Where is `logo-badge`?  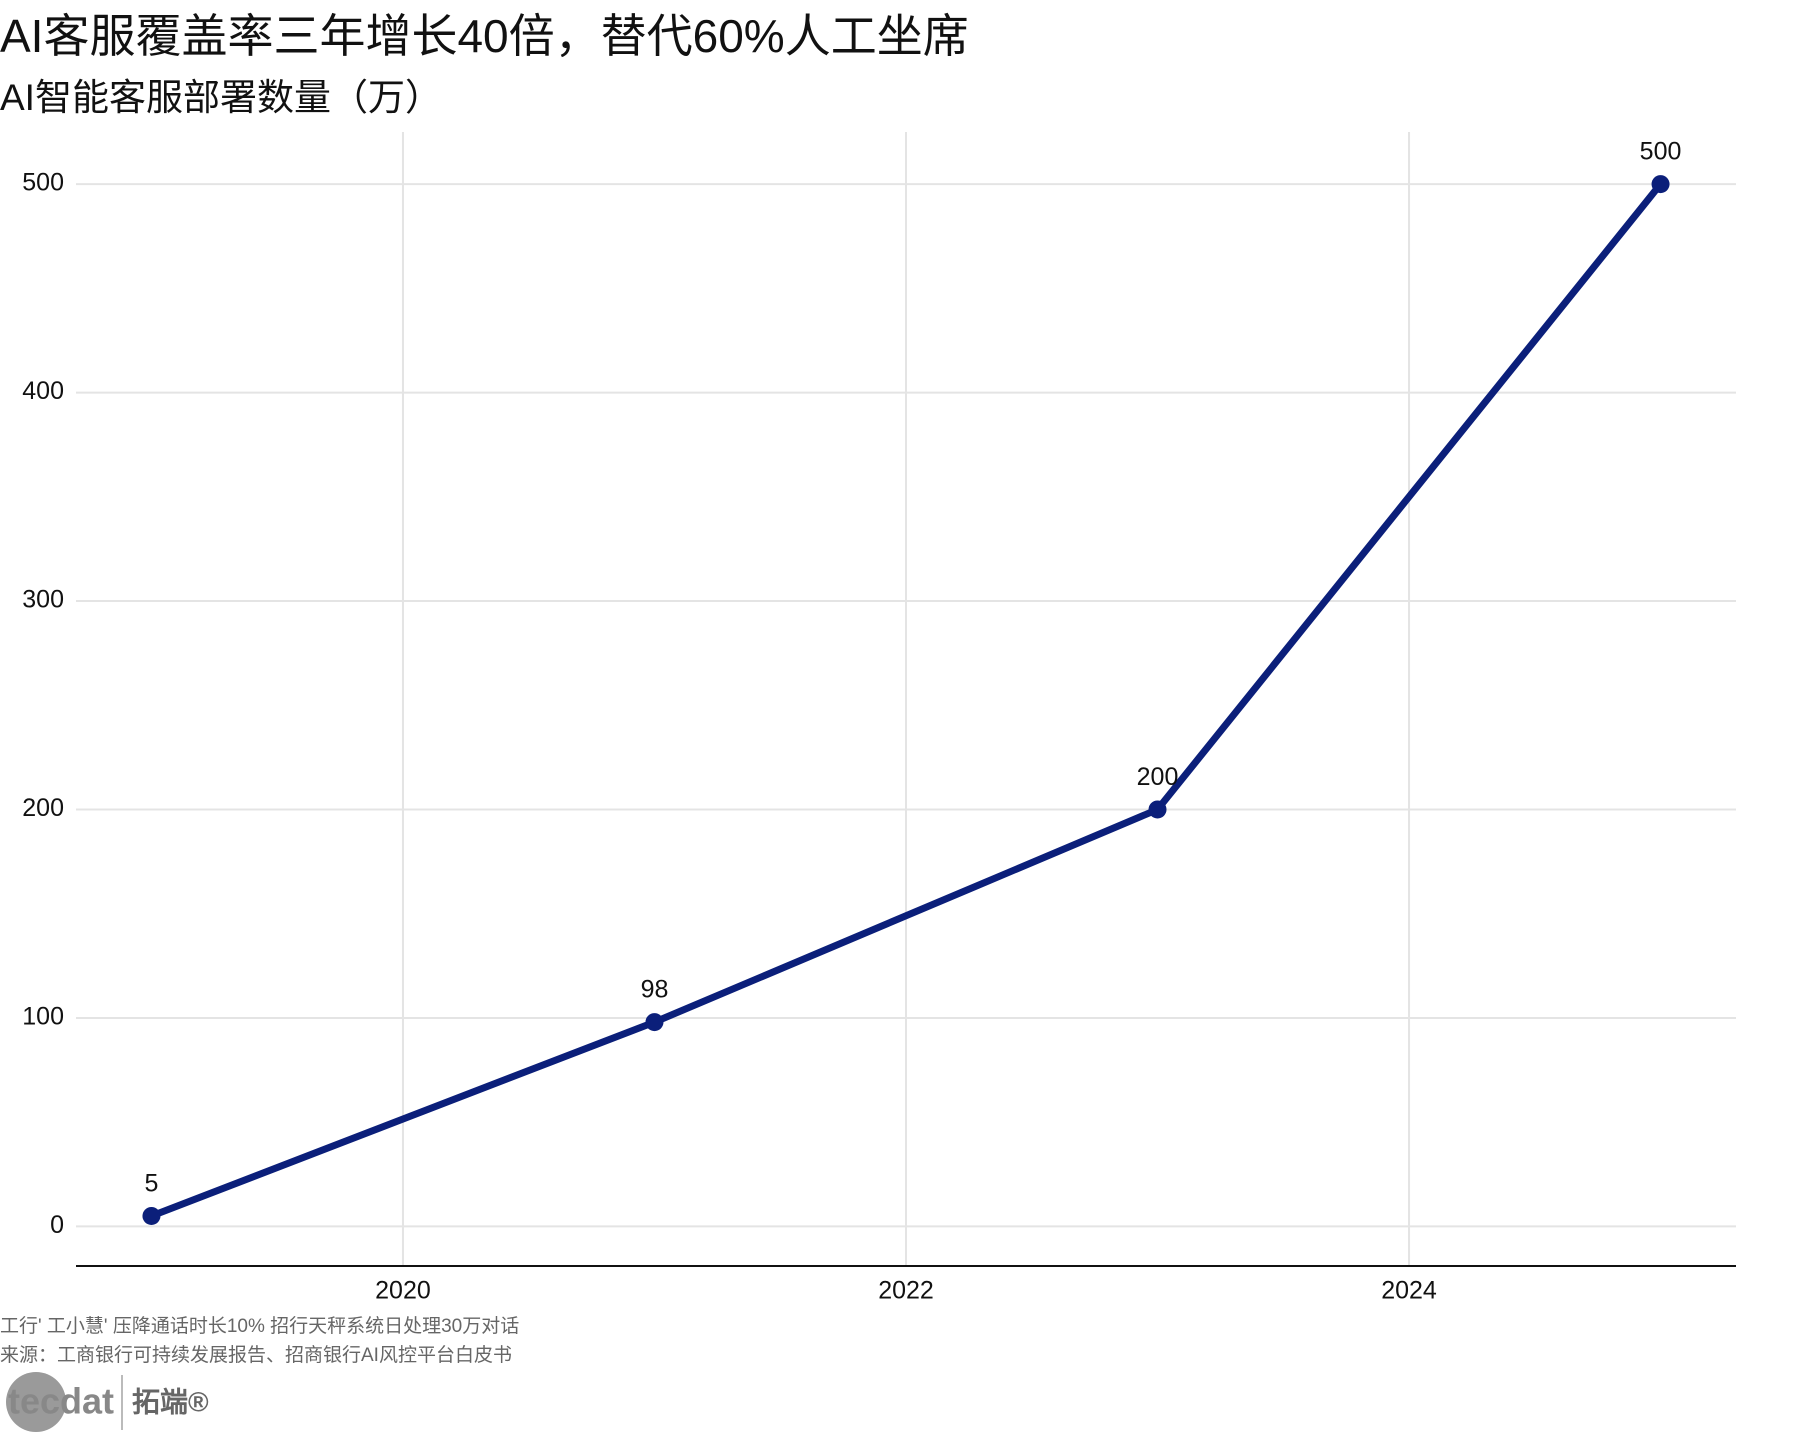 logo-badge is located at coordinates (36, 1402).